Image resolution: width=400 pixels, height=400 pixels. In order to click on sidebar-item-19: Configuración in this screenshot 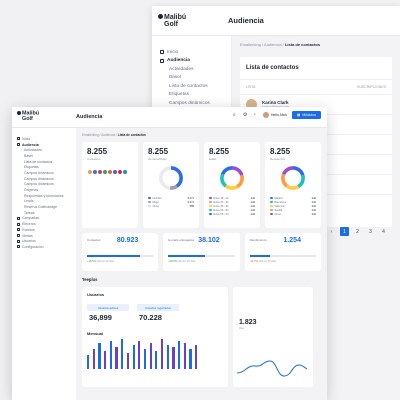, I will do `click(46, 247)`.